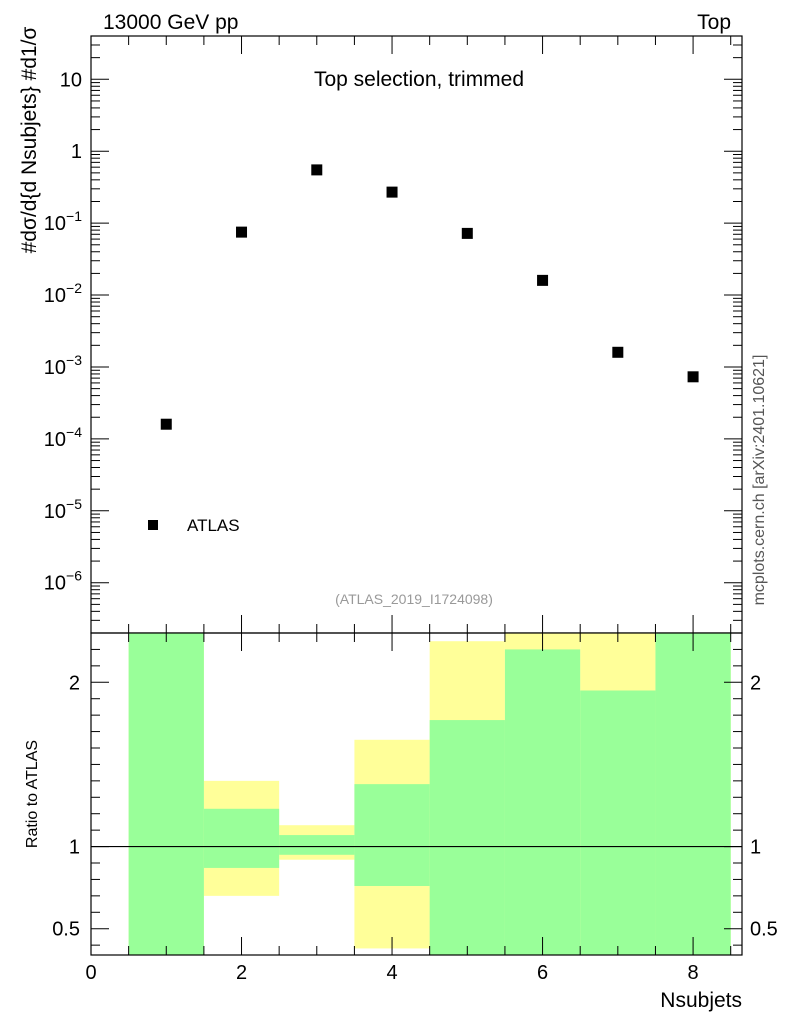  What do you see at coordinates (241, 973) in the screenshot?
I see `x-tick-label: 2` at bounding box center [241, 973].